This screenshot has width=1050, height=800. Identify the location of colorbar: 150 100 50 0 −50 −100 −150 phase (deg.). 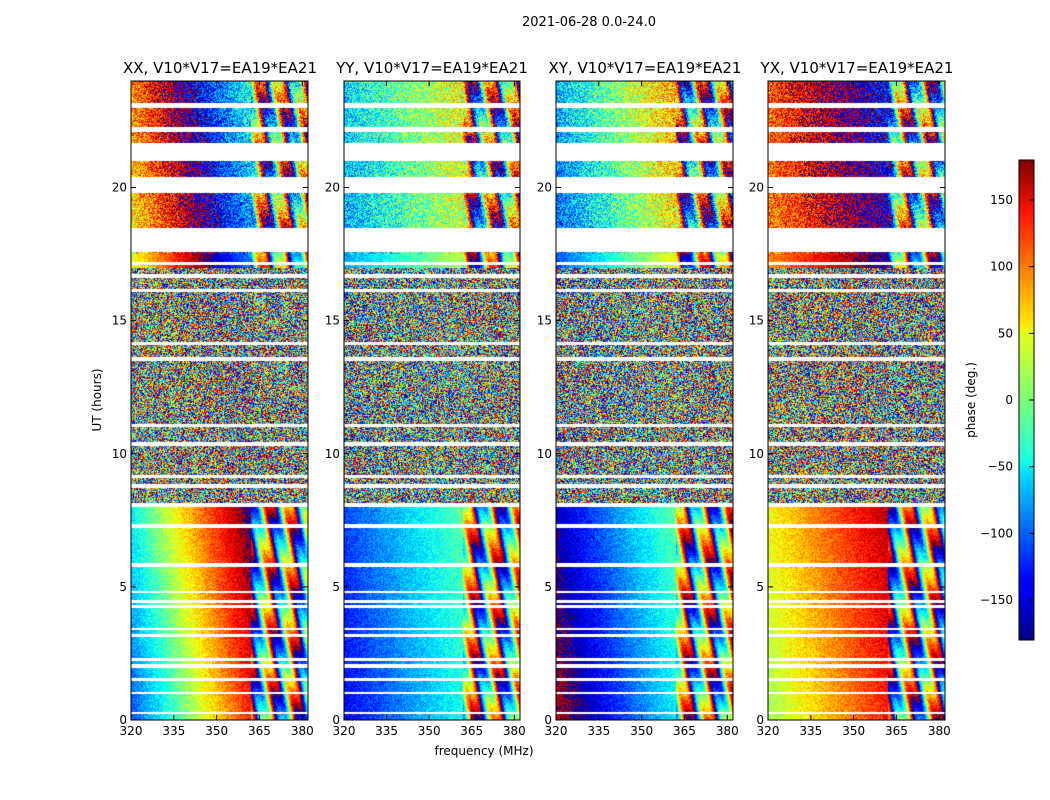
(999, 400).